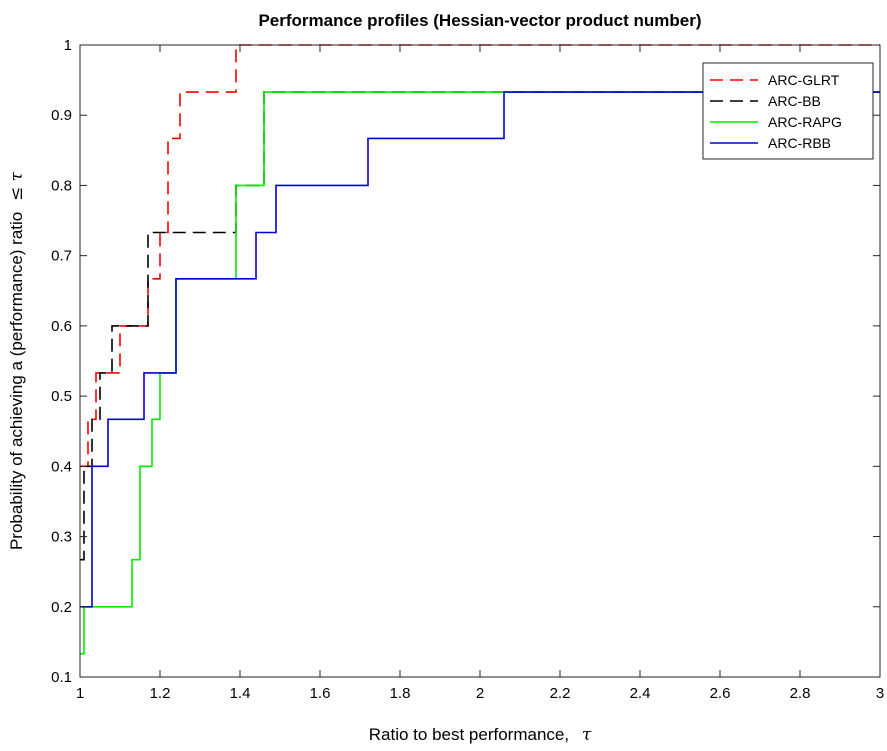  I want to click on y-tick-label: 0.7, so click(61, 256).